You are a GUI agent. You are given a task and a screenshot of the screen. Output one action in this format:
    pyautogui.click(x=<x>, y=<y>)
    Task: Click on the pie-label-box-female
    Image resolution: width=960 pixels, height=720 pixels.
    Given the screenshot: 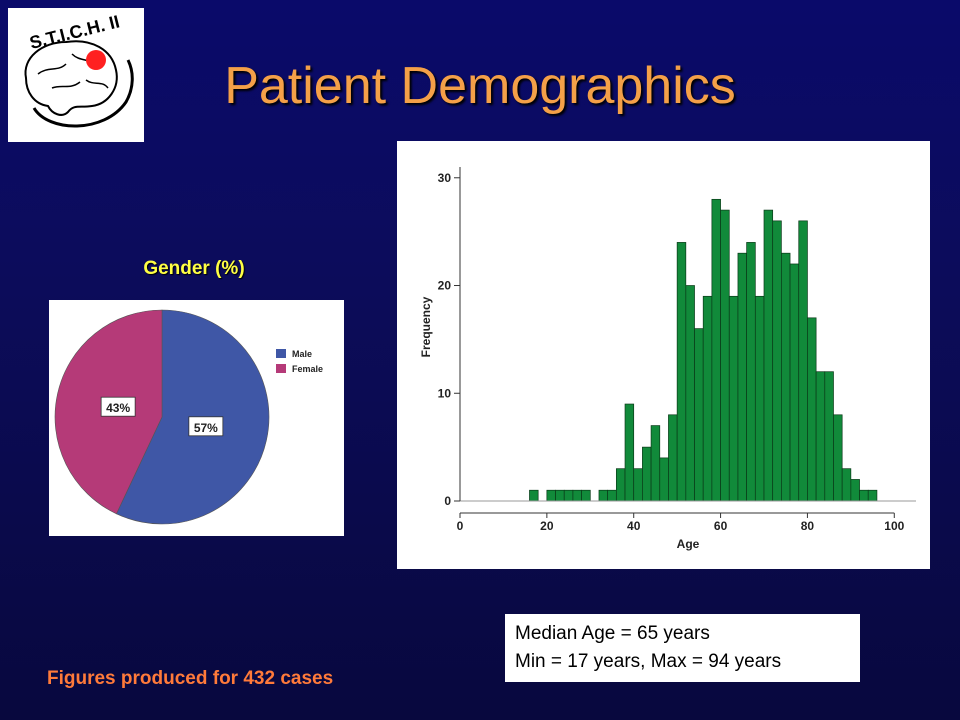 What is the action you would take?
    pyautogui.click(x=118, y=406)
    